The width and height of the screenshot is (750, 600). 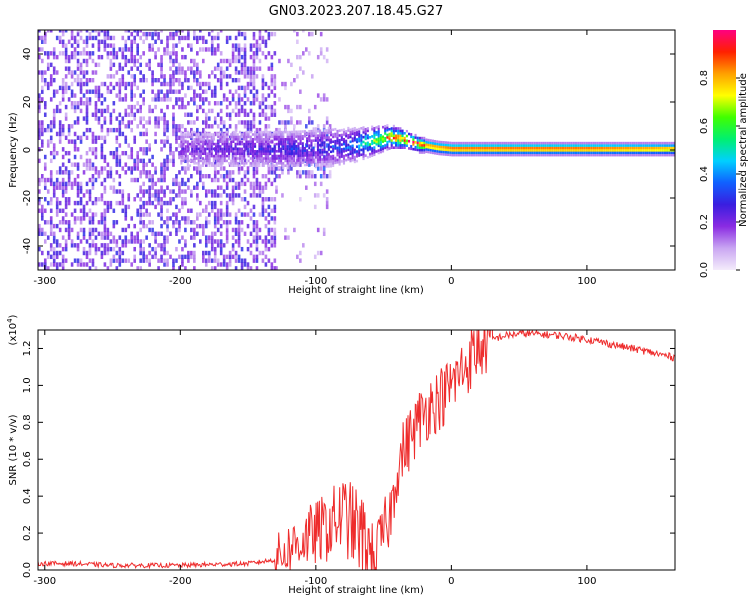 What do you see at coordinates (704, 174) in the screenshot?
I see `colorbar-tick-label: 0.4` at bounding box center [704, 174].